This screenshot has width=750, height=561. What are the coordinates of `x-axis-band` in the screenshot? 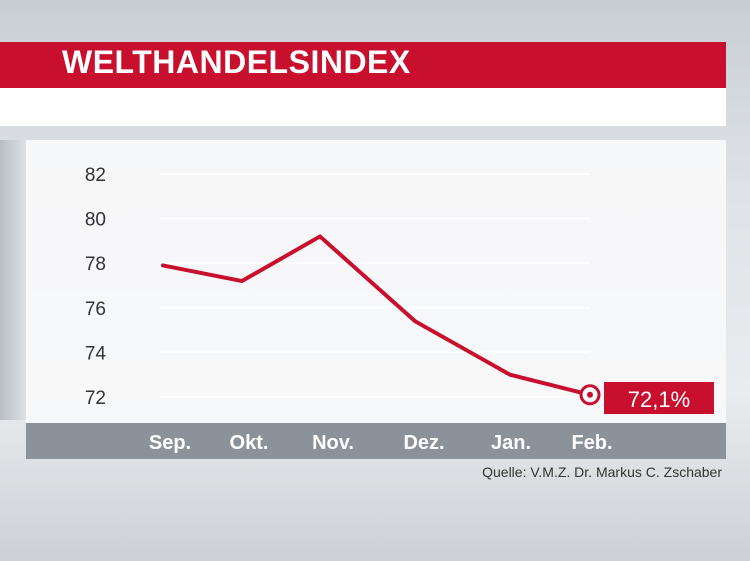 It's located at (376, 441).